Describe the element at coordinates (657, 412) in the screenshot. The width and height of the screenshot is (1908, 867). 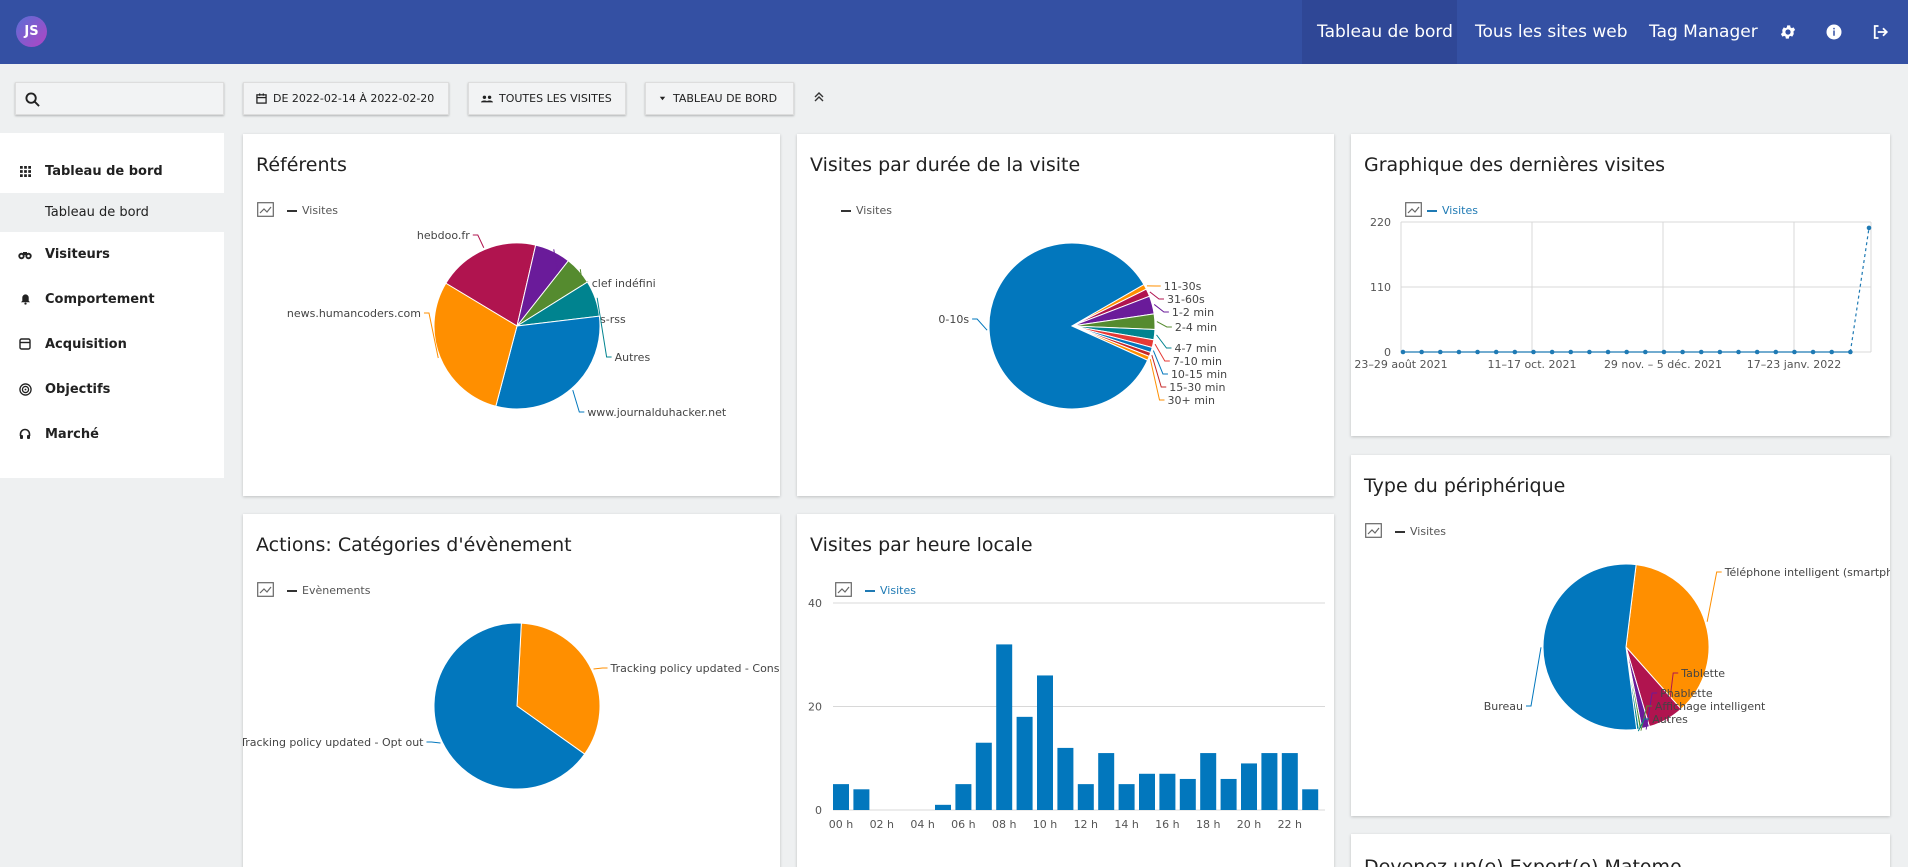
I see `pie-label: www.journalduhacker.net` at that location.